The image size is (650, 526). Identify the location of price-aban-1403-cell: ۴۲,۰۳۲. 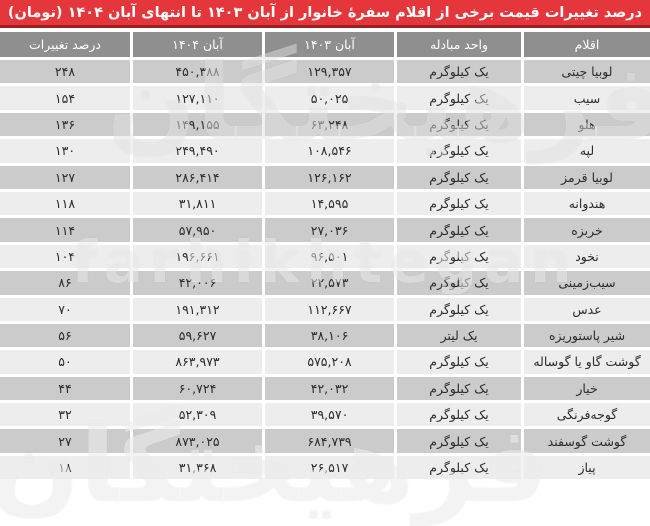
(329, 388).